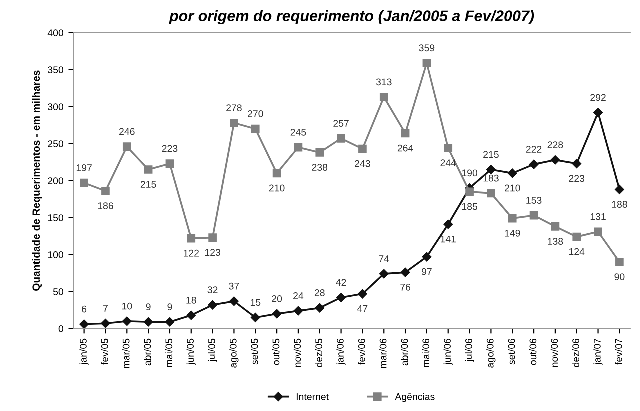 The image size is (640, 411). I want to click on data-label: 47, so click(363, 308).